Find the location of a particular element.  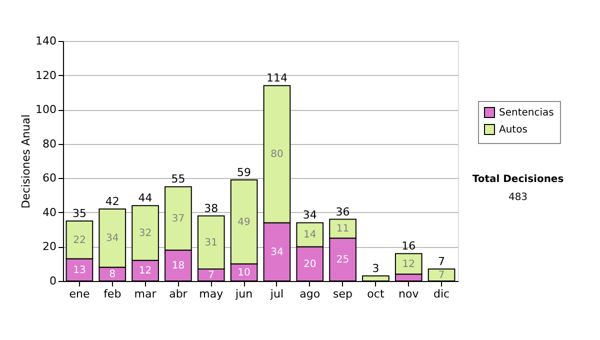

total-label: 7 is located at coordinates (442, 261).